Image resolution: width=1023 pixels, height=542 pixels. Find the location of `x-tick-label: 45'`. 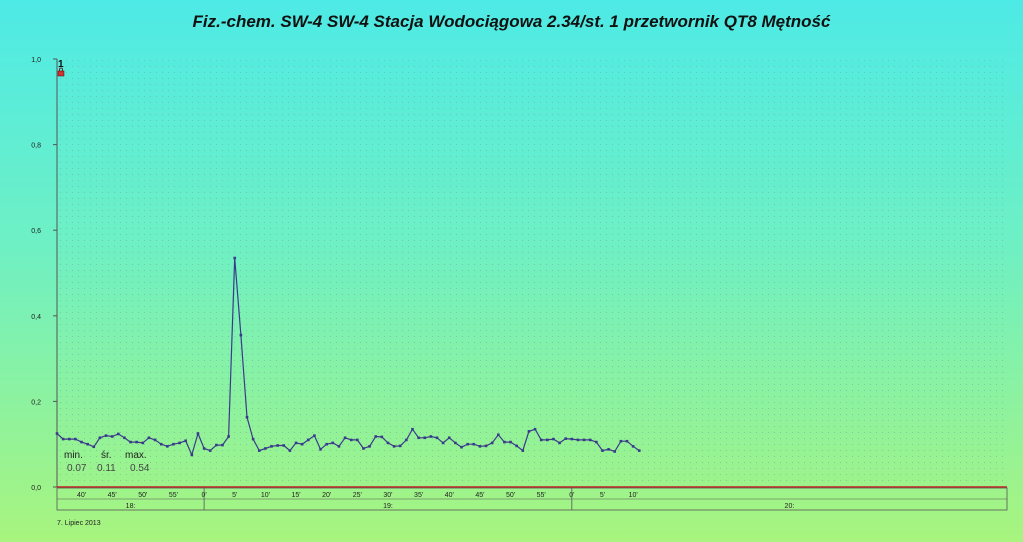

x-tick-label: 45' is located at coordinates (112, 495).